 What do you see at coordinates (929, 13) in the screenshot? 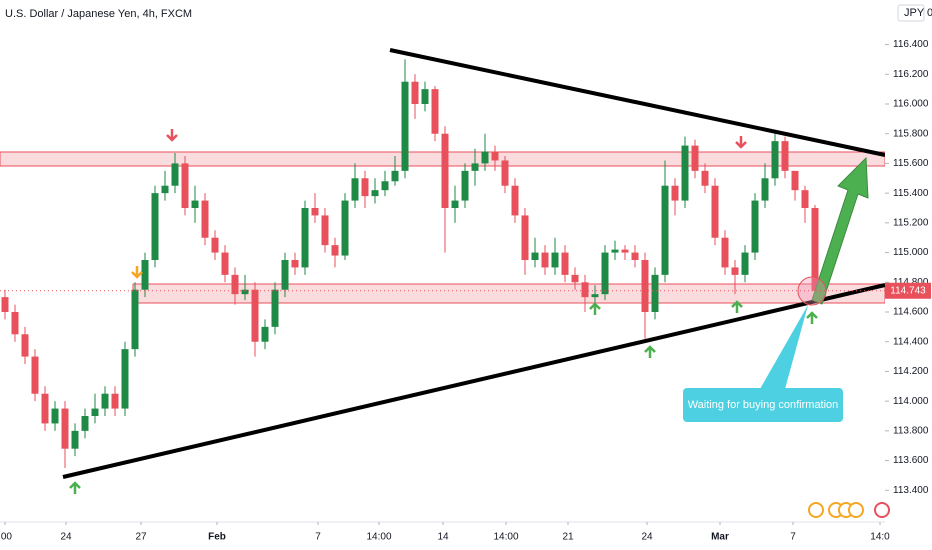
I see `currency-badge: 0` at bounding box center [929, 13].